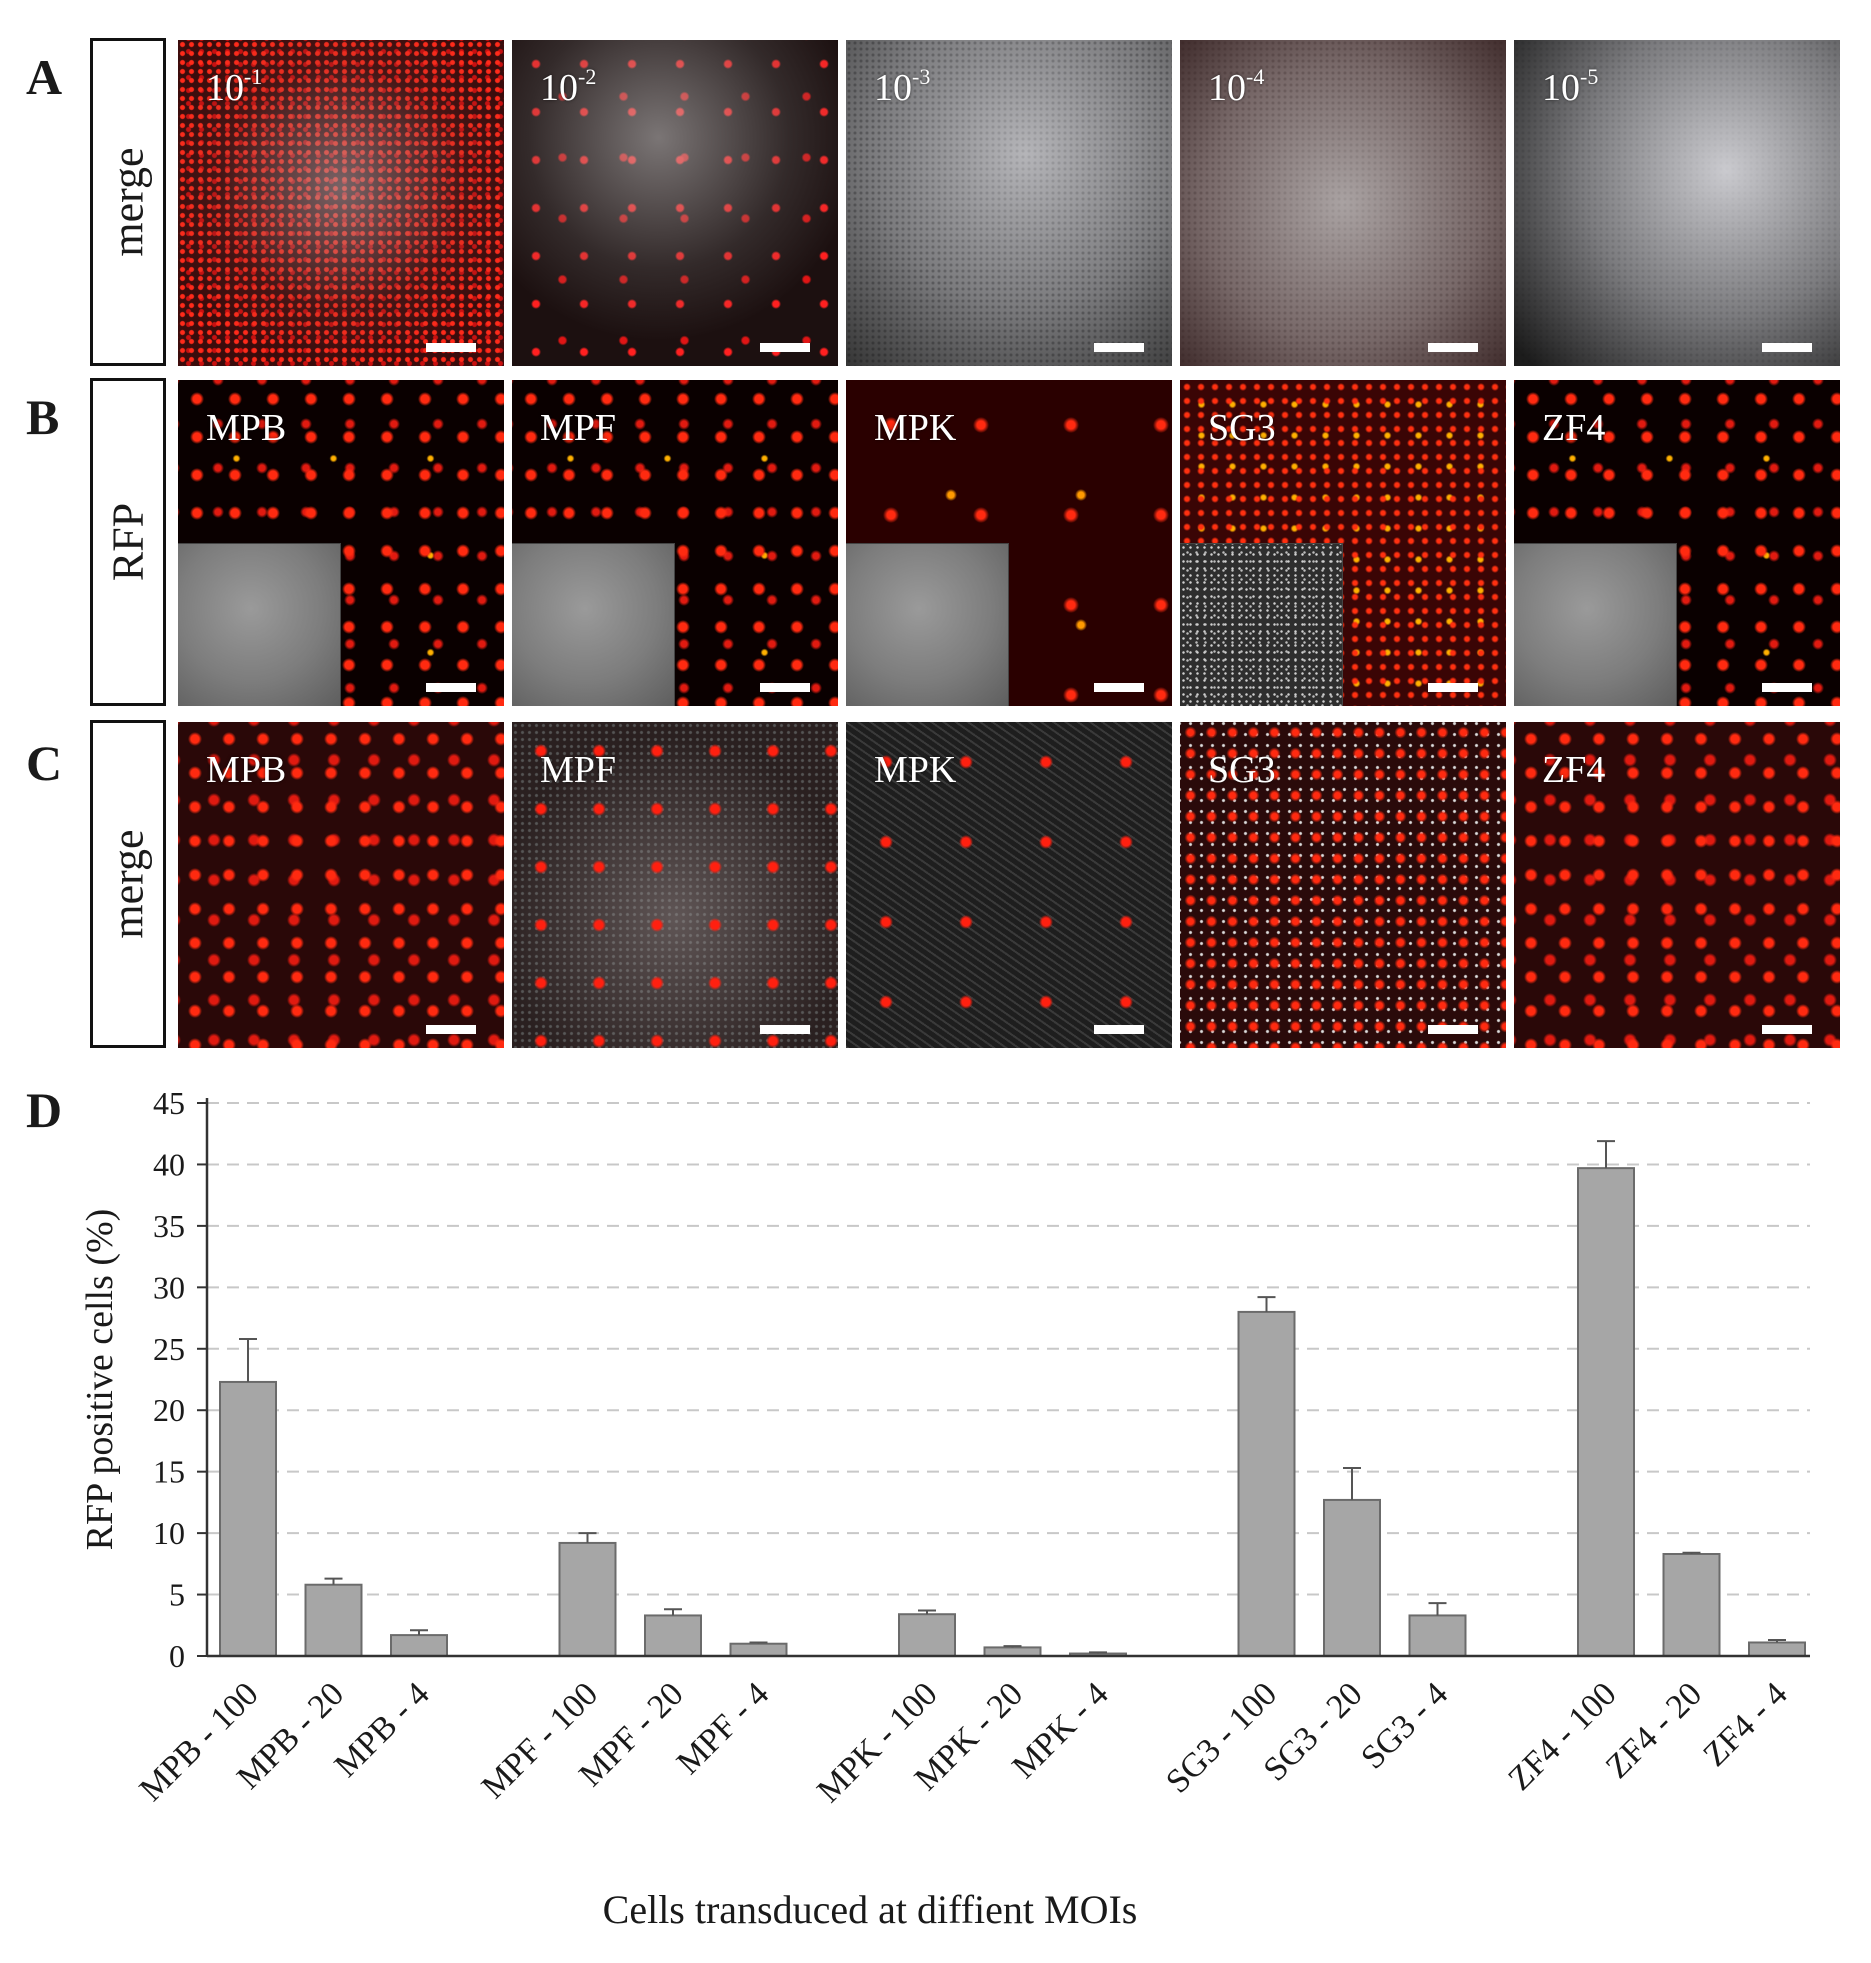  What do you see at coordinates (1404, 1725) in the screenshot?
I see `x-tick-label: SG3 - 4` at bounding box center [1404, 1725].